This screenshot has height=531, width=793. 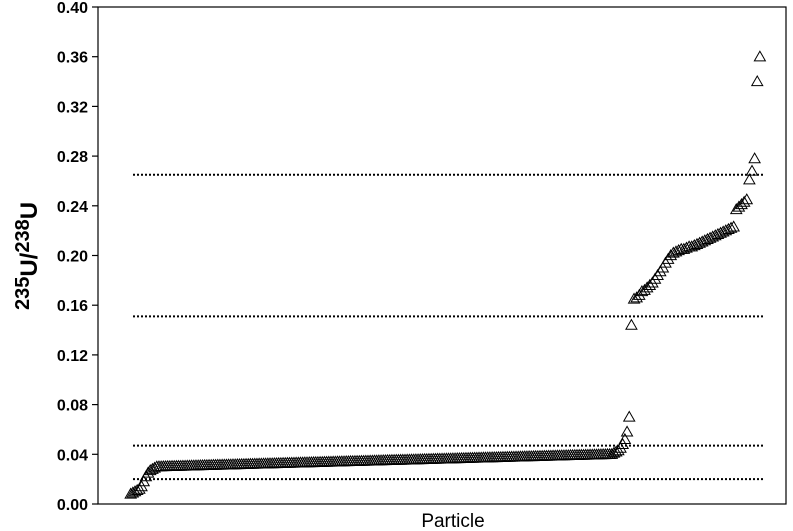 I want to click on y-tick-label: 0.20, so click(x=72, y=257).